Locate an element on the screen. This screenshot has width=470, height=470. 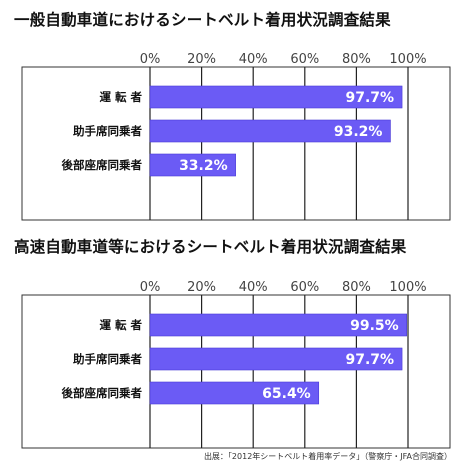
chart-1-tick-label: 100% is located at coordinates (407, 59).